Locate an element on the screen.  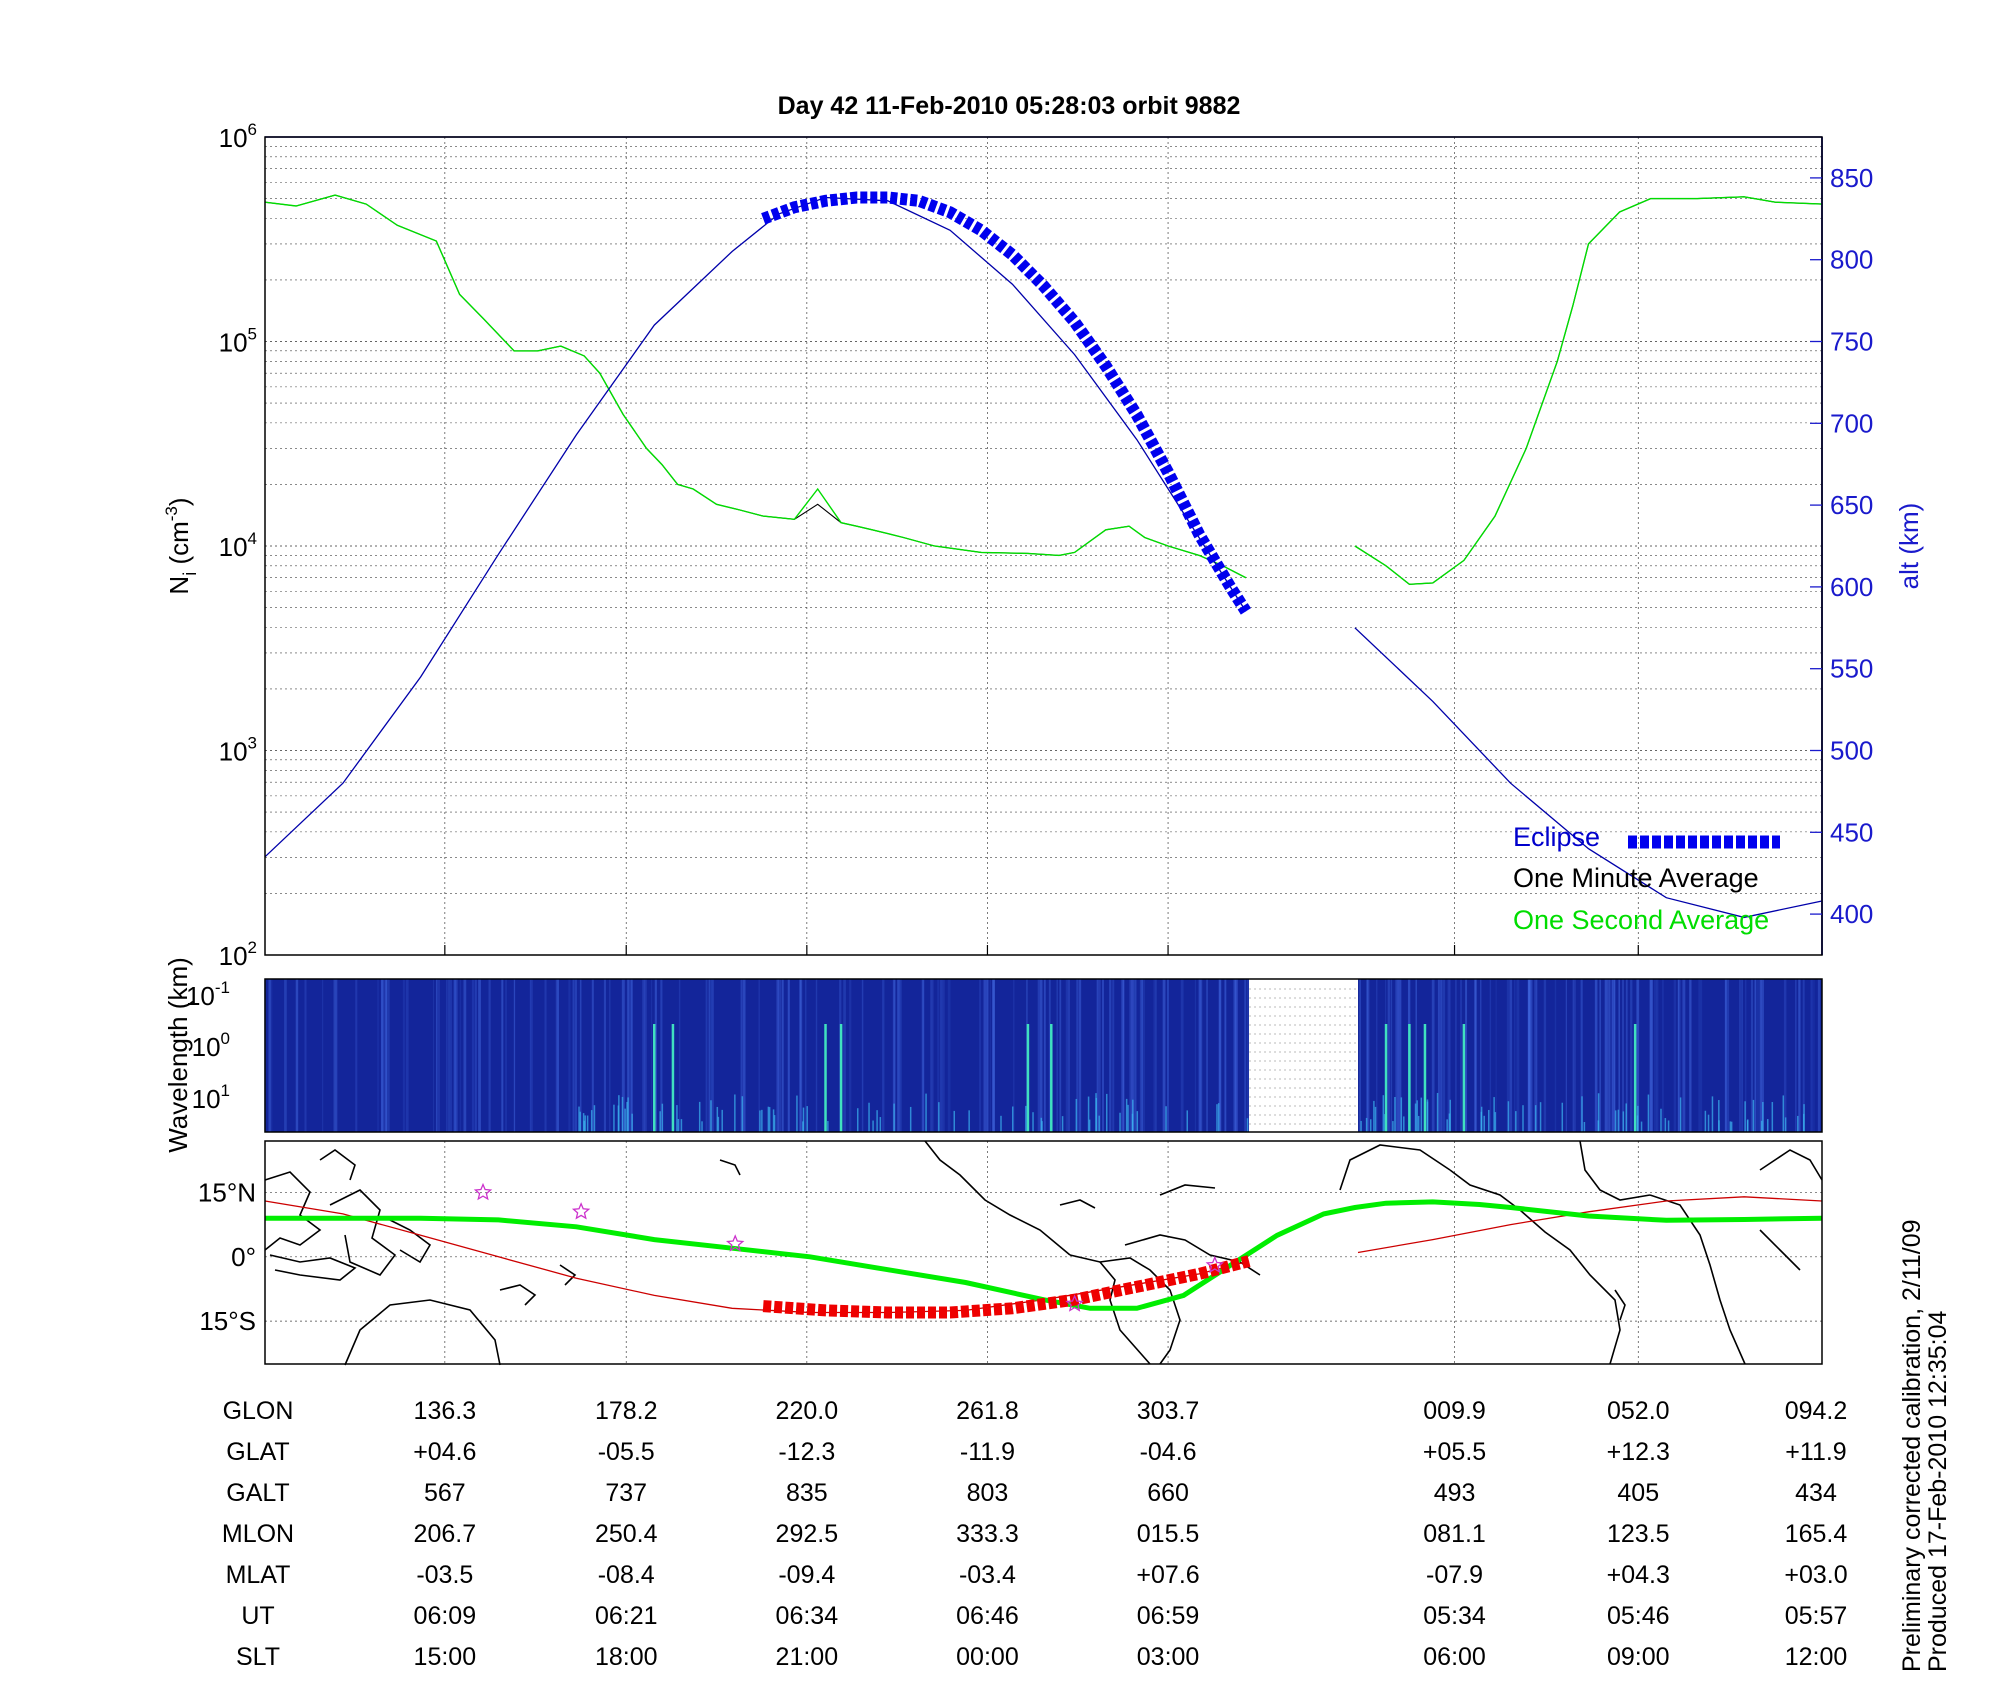
table-cell: 15:00 is located at coordinates (445, 1657).